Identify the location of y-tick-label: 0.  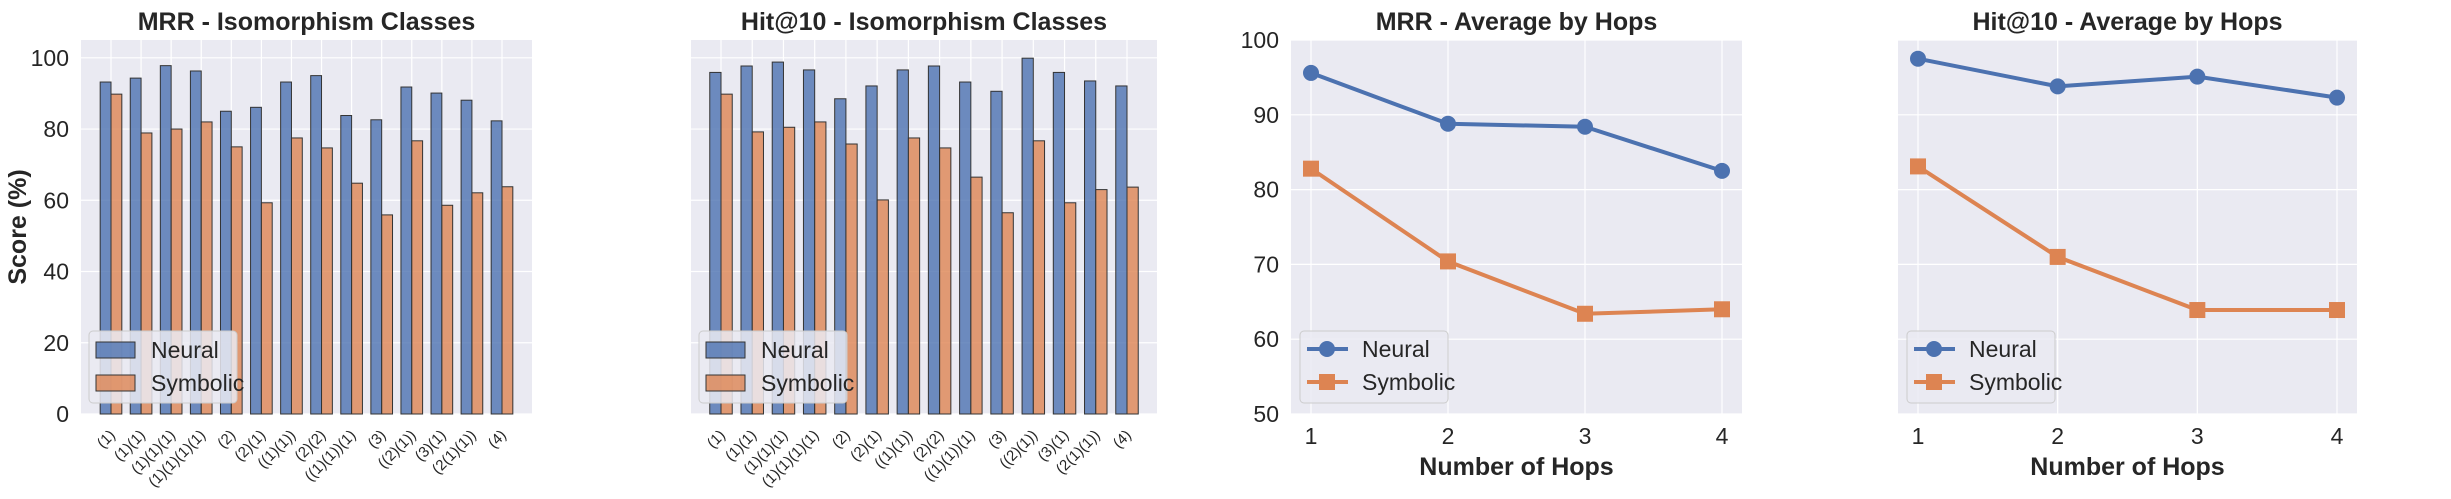
(62, 414).